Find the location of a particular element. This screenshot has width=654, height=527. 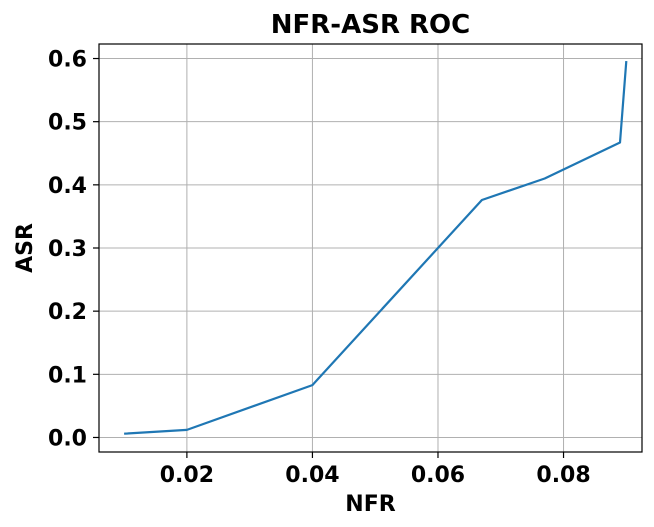

y-tick-label: 0.6 is located at coordinates (67, 60).